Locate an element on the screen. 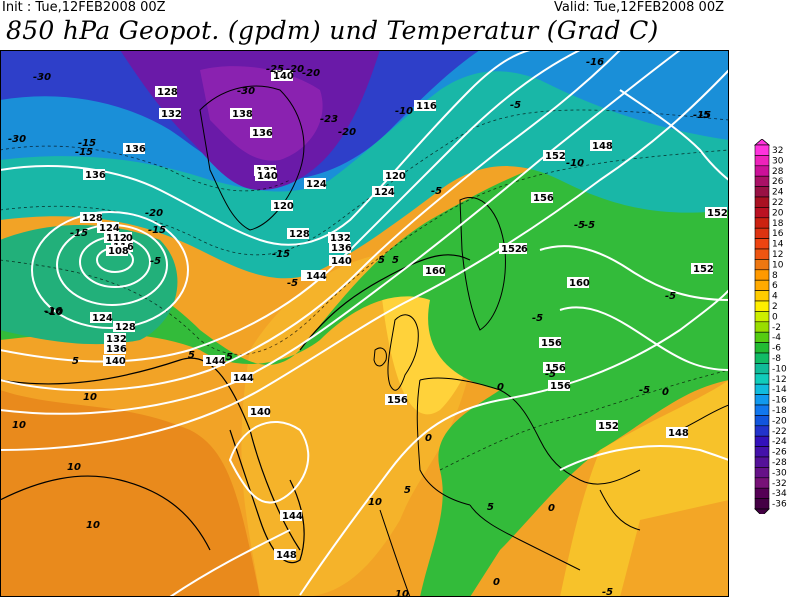  height-label: 144 is located at coordinates (243, 378).